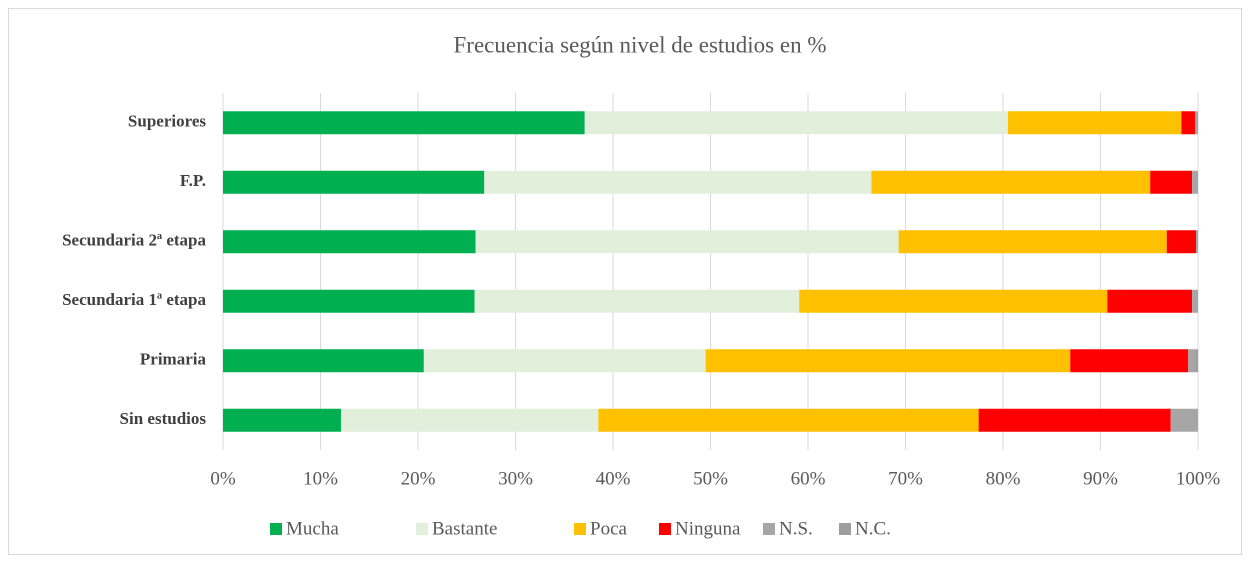 The height and width of the screenshot is (562, 1250). I want to click on x-tick-label: 30%, so click(515, 478).